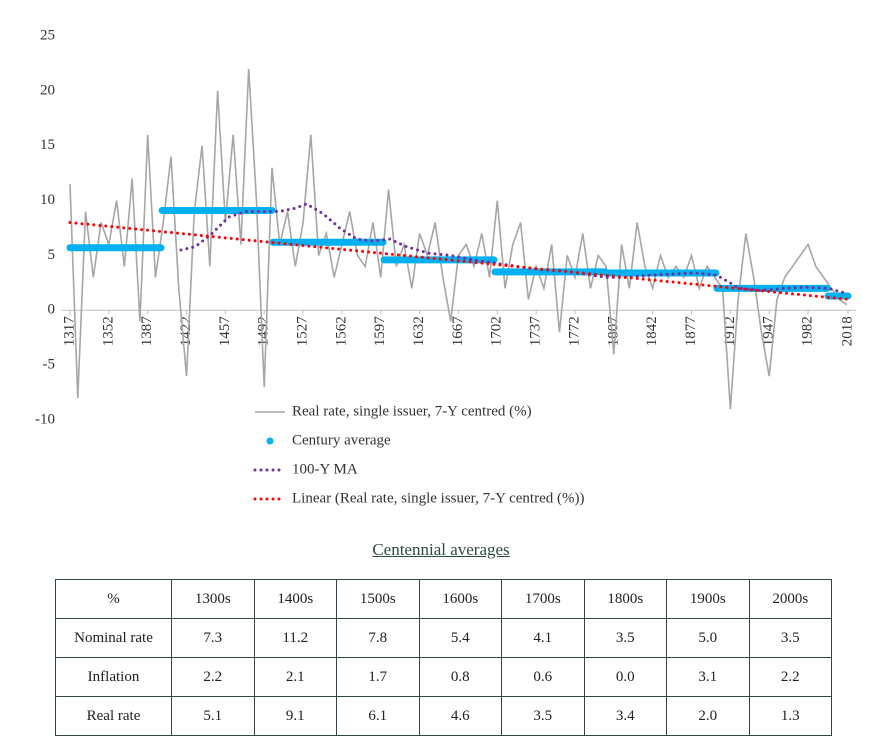 The width and height of the screenshot is (882, 756). Describe the element at coordinates (378, 716) in the screenshot. I see `table-cell: 6.1` at that location.